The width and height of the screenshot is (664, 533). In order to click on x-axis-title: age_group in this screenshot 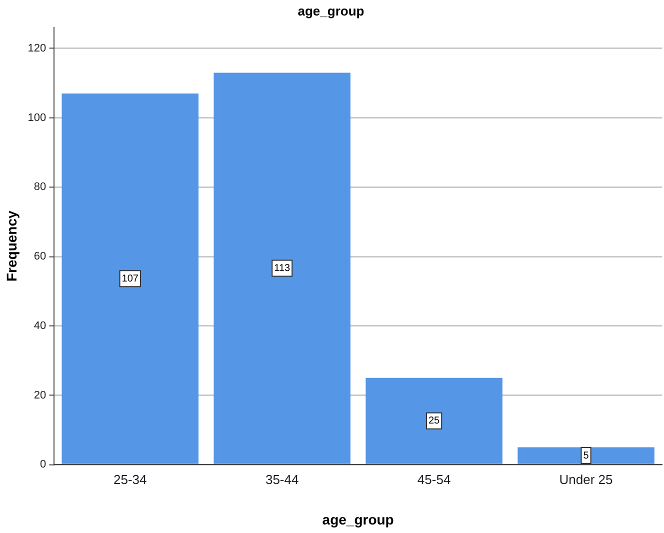, I will do `click(358, 519)`.